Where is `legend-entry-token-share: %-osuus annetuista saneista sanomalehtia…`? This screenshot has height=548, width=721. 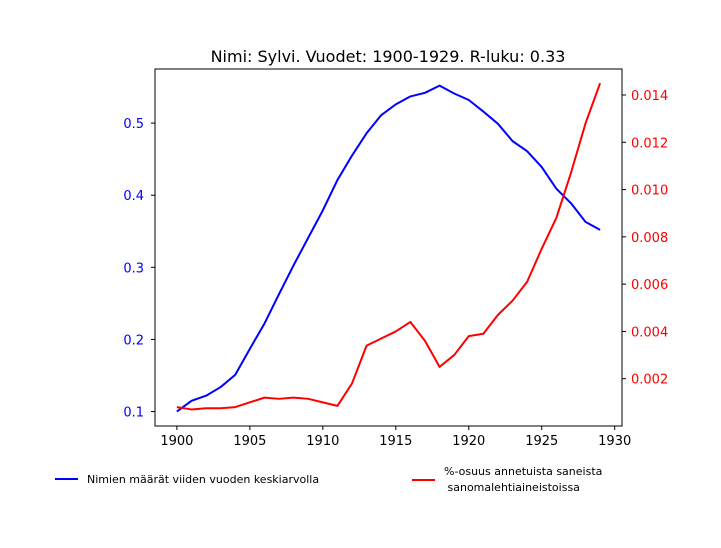
legend-entry-token-share: %-osuus annetuista saneista sanomalehtia… is located at coordinates (507, 479).